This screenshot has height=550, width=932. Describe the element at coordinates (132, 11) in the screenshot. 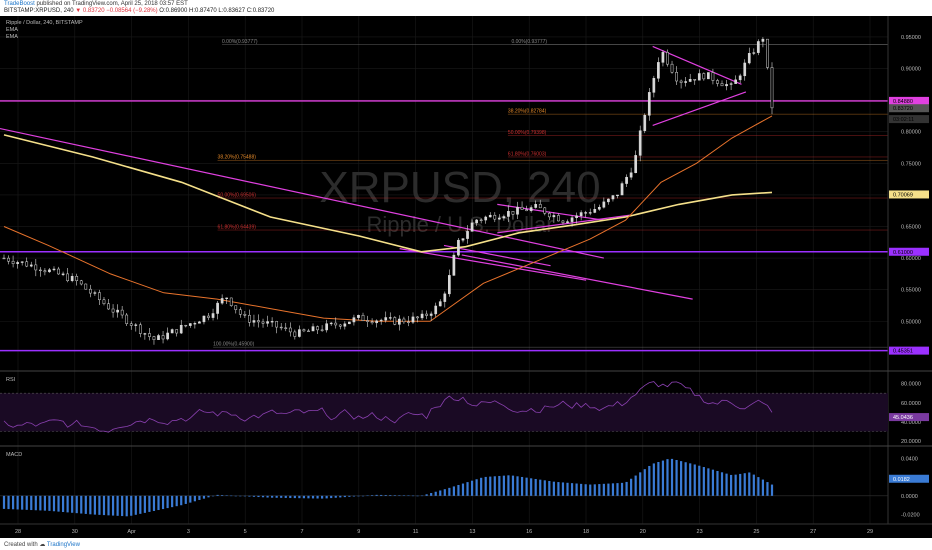

I see `price-change: −0.08564 (−9.28%)` at that location.